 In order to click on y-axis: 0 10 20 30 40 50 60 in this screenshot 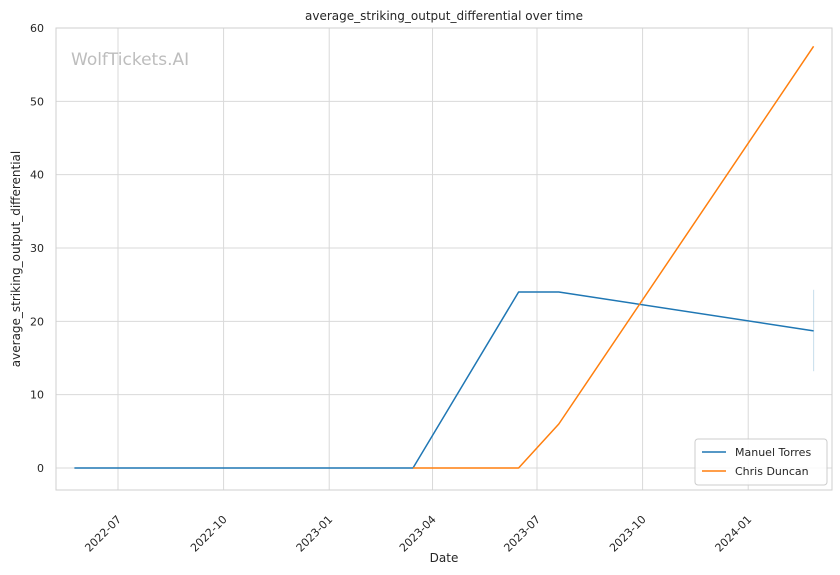, I will do `click(37, 248)`.